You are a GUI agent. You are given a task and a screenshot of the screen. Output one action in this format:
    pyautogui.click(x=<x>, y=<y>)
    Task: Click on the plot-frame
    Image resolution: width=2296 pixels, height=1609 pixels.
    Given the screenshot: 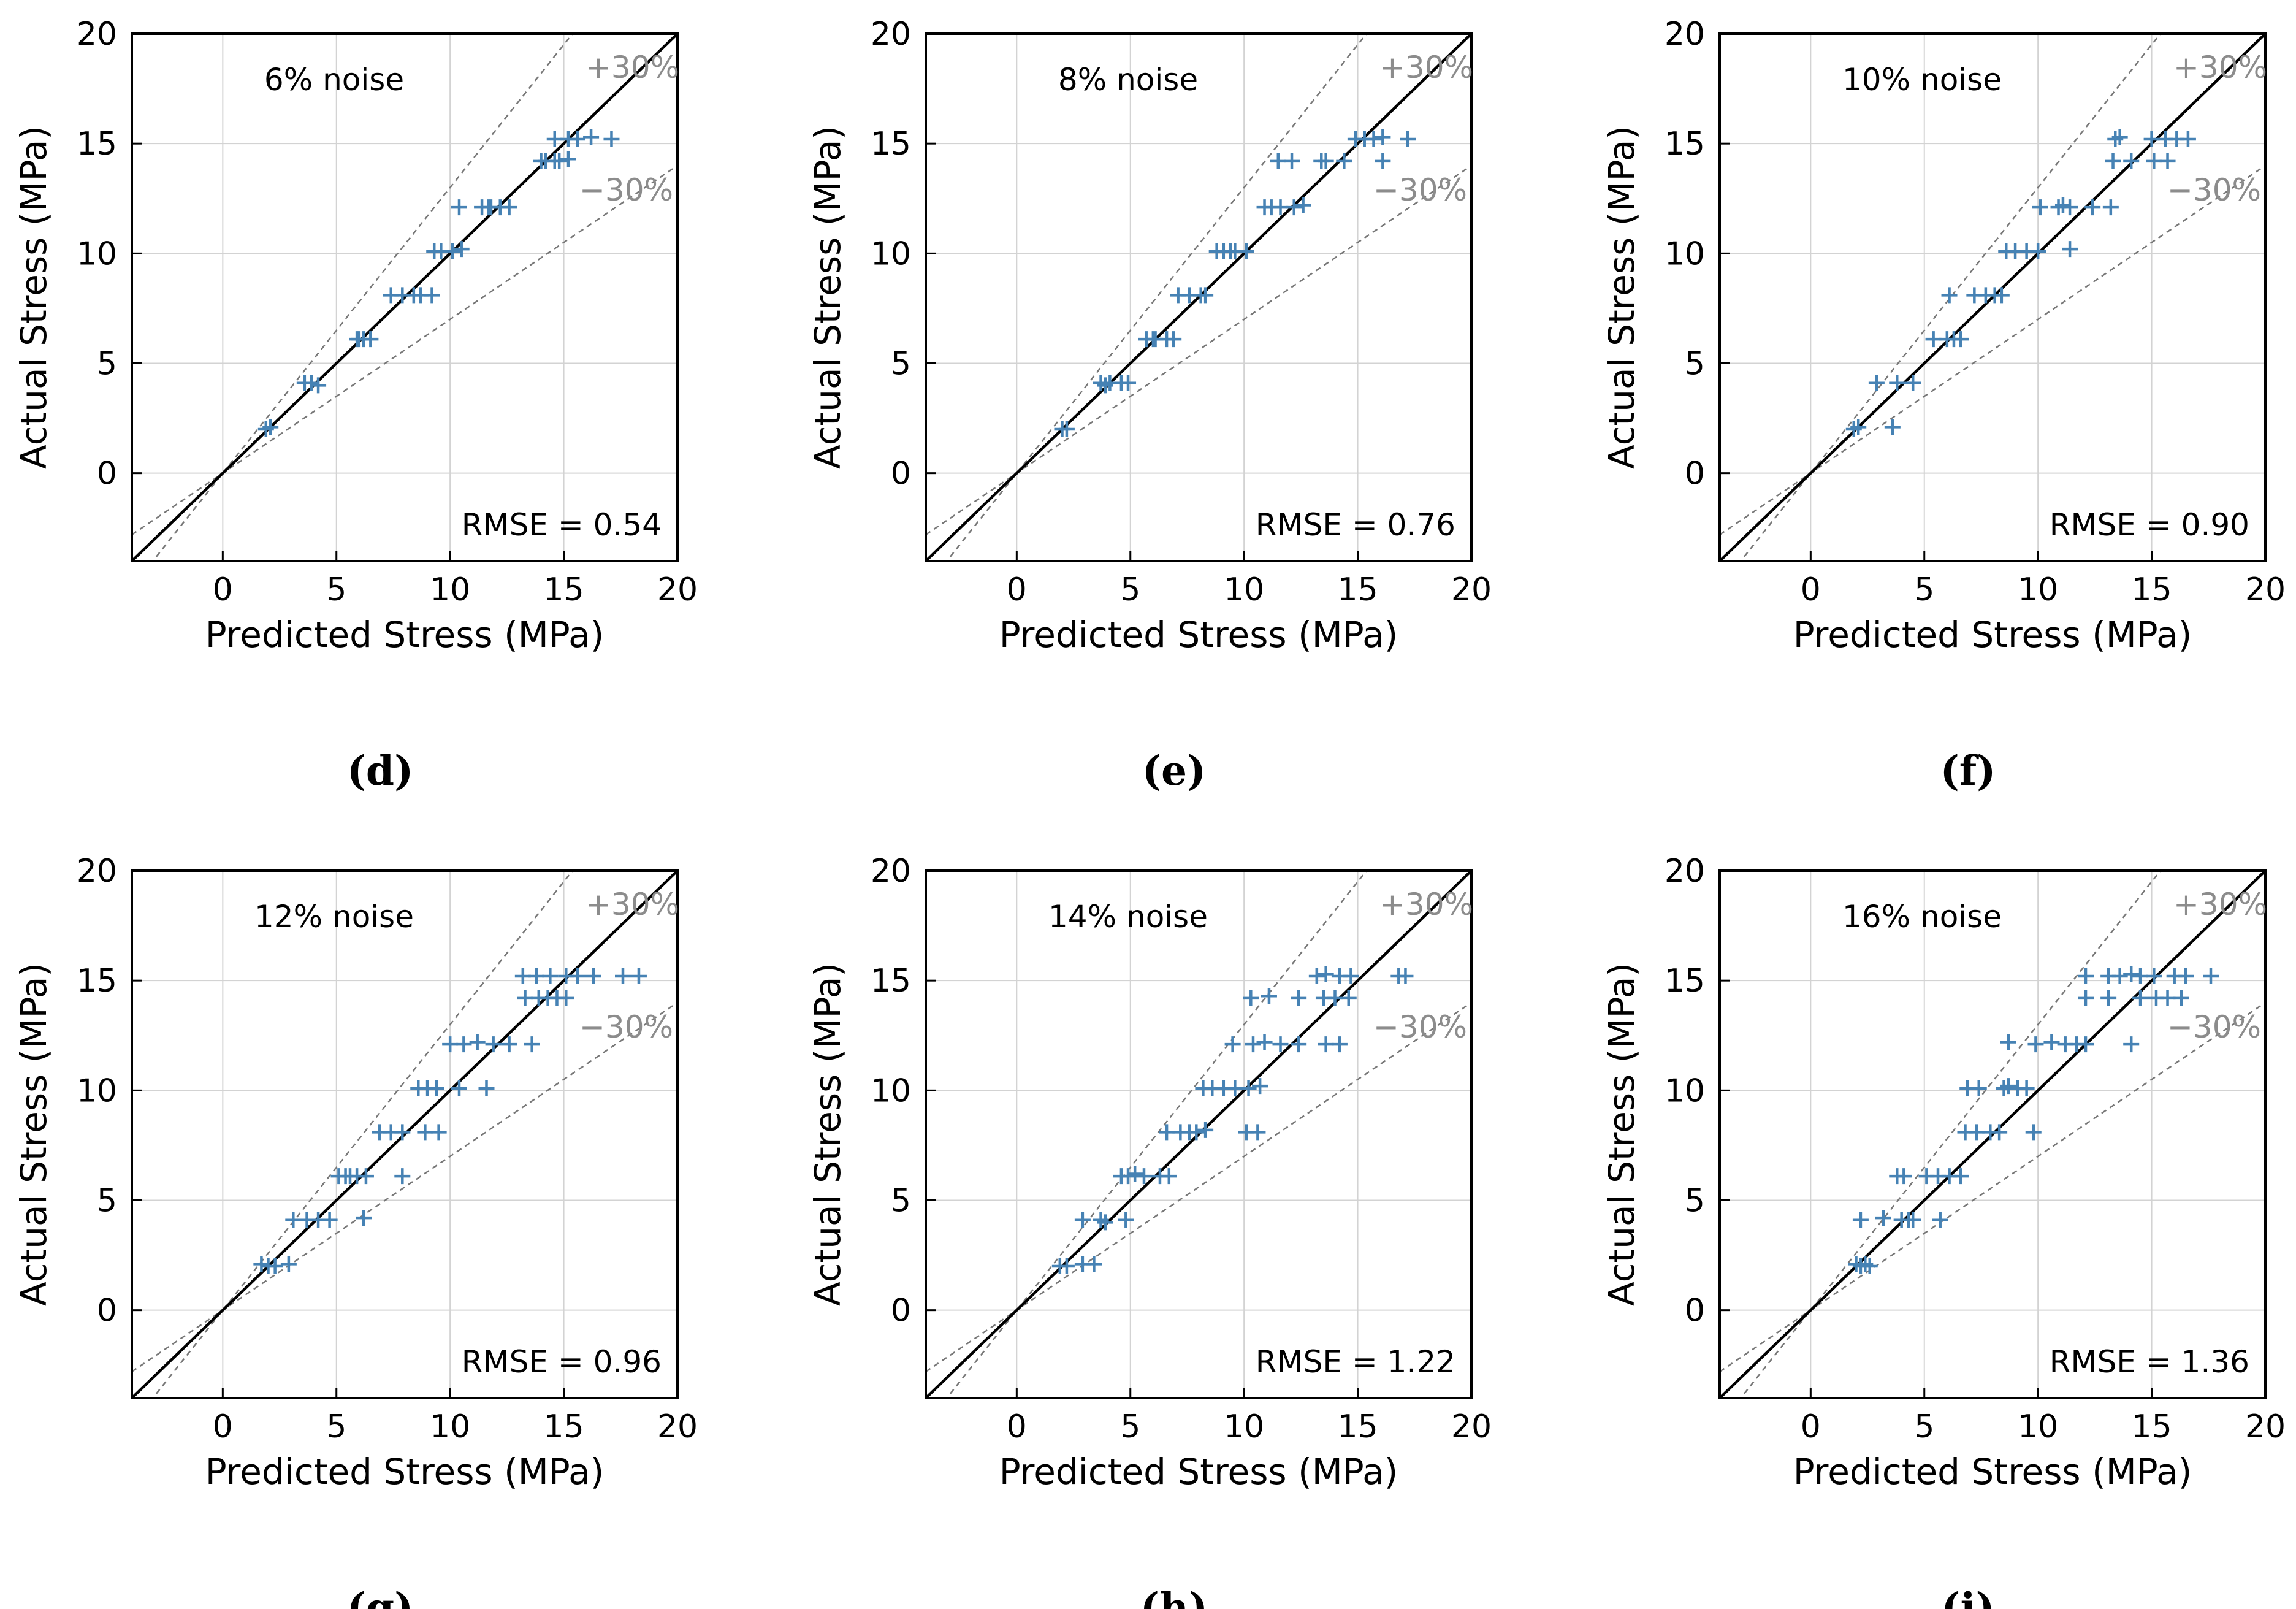 What is the action you would take?
    pyautogui.click(x=1199, y=1134)
    